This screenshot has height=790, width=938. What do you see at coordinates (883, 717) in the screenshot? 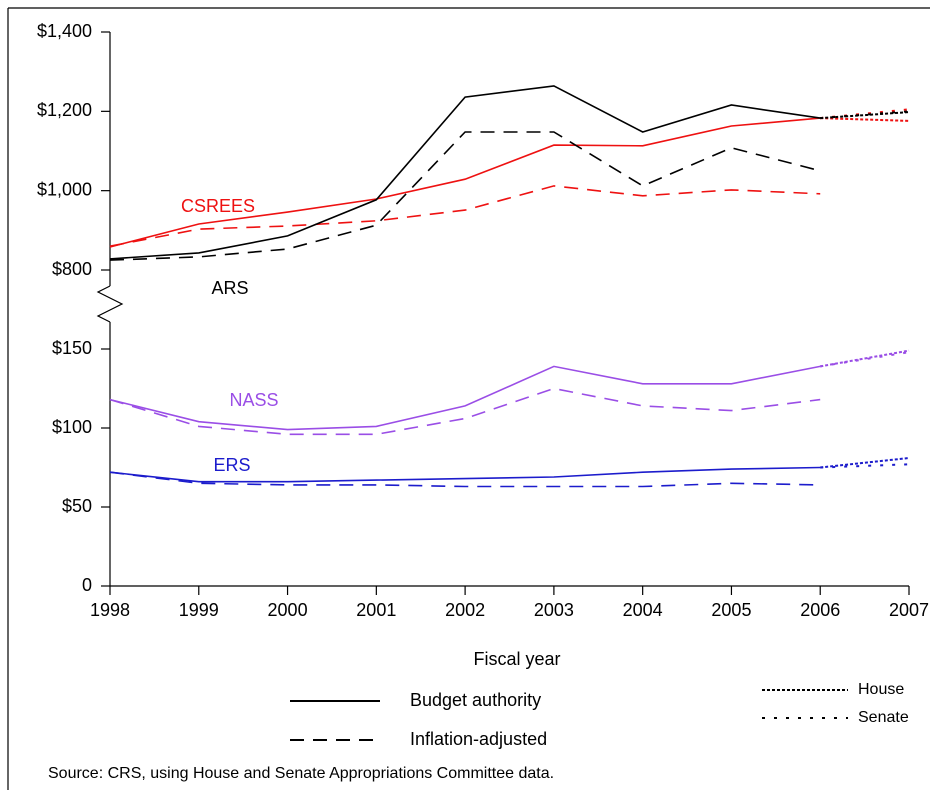
I see `legend-label: Senate` at bounding box center [883, 717].